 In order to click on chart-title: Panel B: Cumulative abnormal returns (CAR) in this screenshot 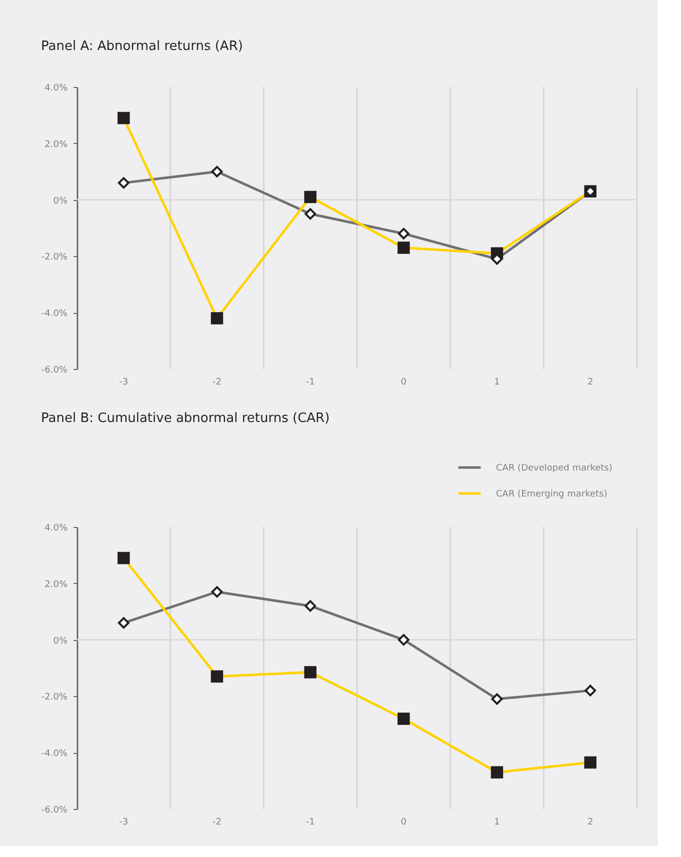, I will do `click(185, 418)`.